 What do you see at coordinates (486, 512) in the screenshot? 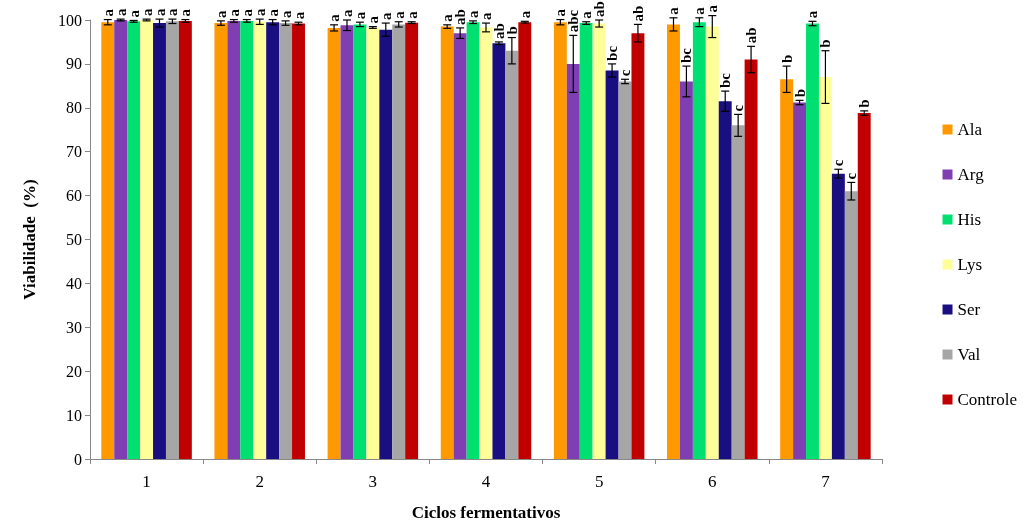
I see `x-axis-title: Ciclos fermentativos` at bounding box center [486, 512].